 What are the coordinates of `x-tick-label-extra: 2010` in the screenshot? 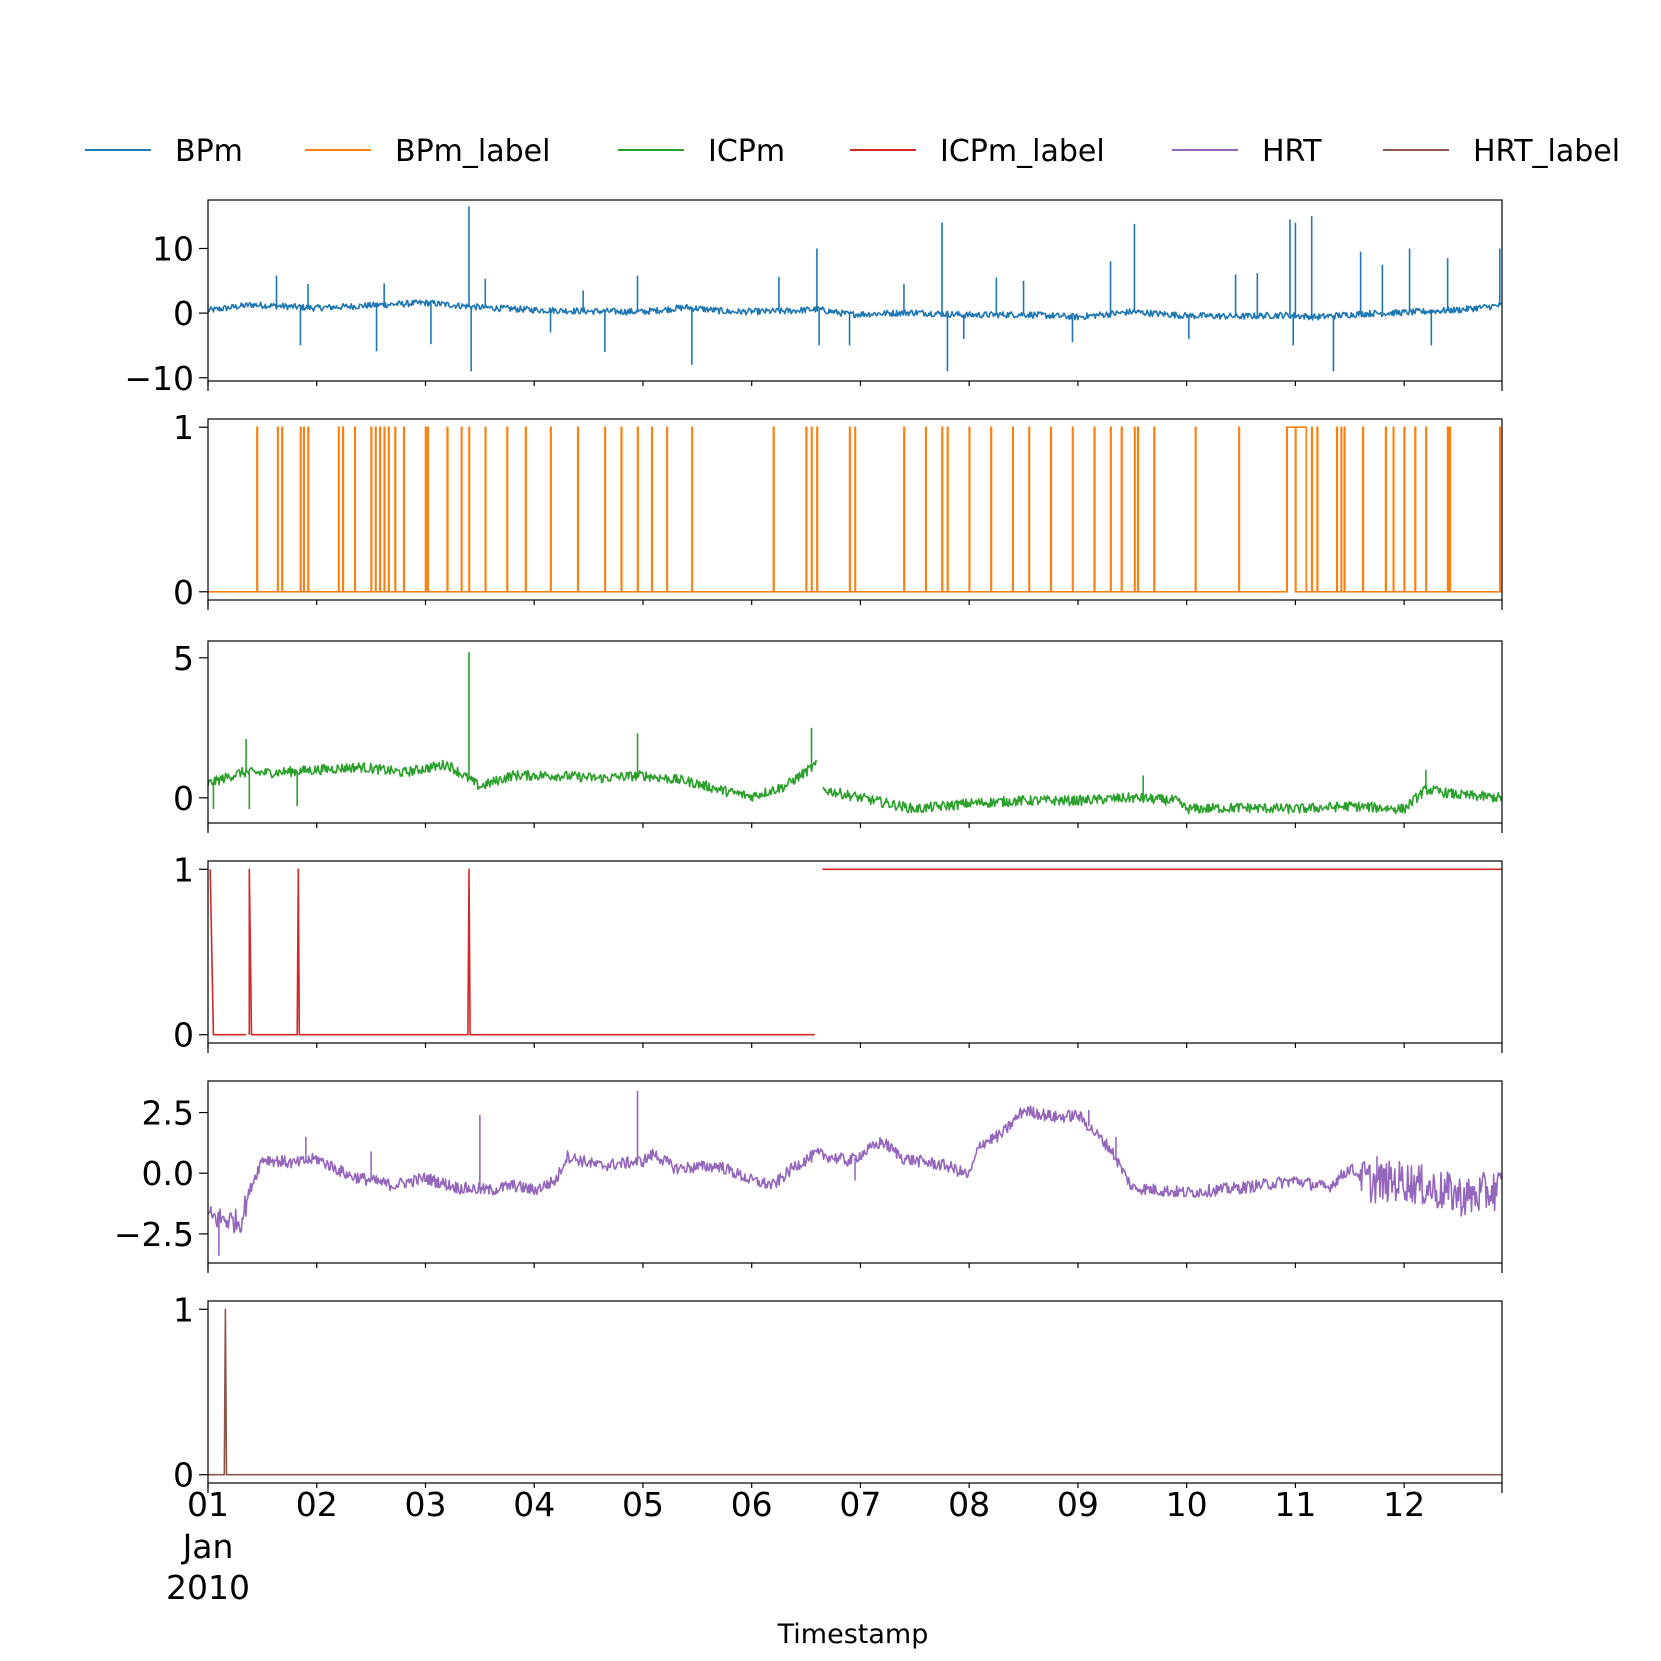 It's located at (208, 1587).